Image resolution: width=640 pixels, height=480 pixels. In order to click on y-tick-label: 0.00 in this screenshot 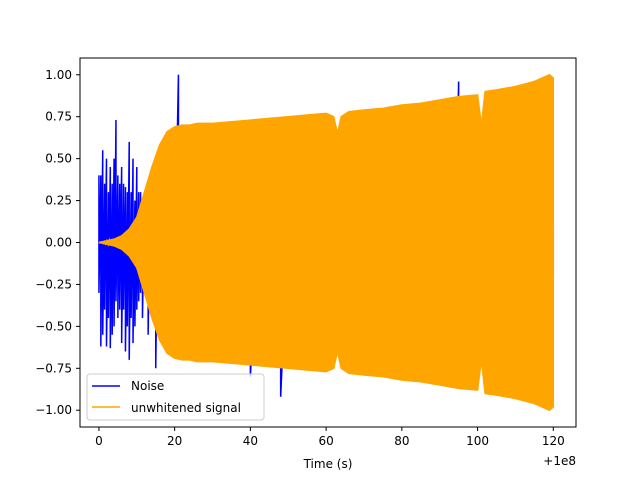, I will do `click(58, 243)`.